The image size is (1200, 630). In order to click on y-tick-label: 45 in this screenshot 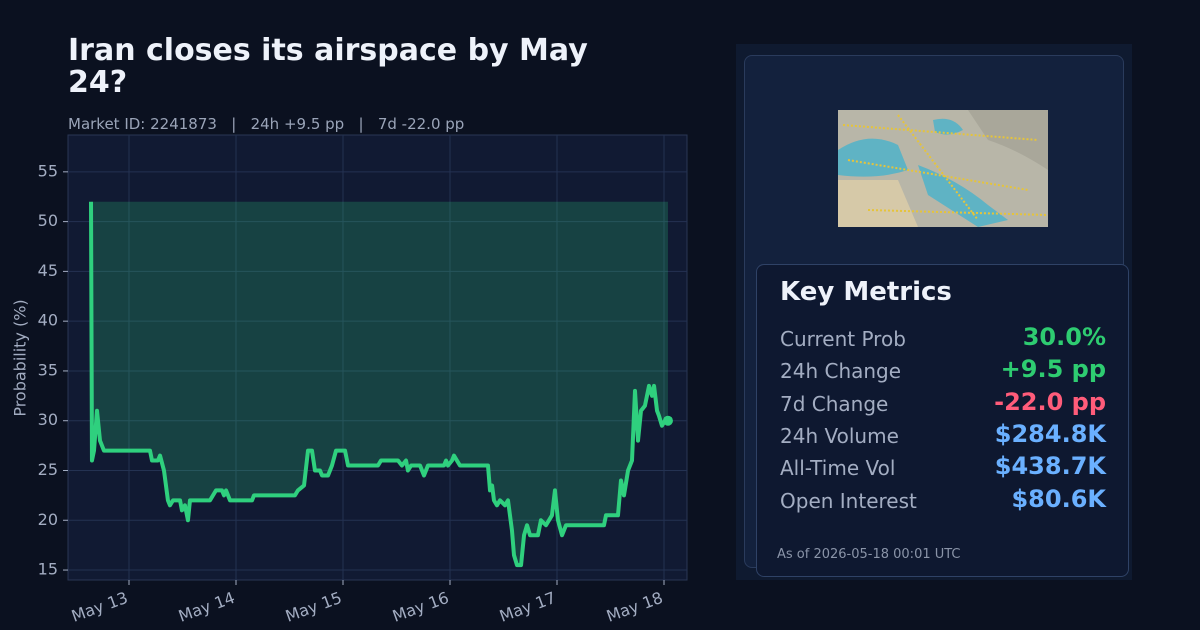, I will do `click(48, 270)`.